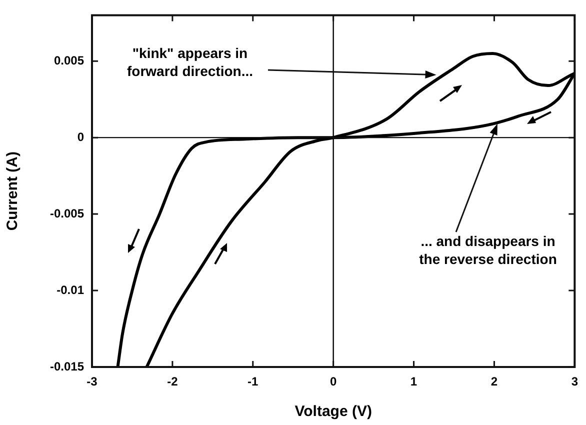  I want to click on x-tick-label: 1, so click(414, 381).